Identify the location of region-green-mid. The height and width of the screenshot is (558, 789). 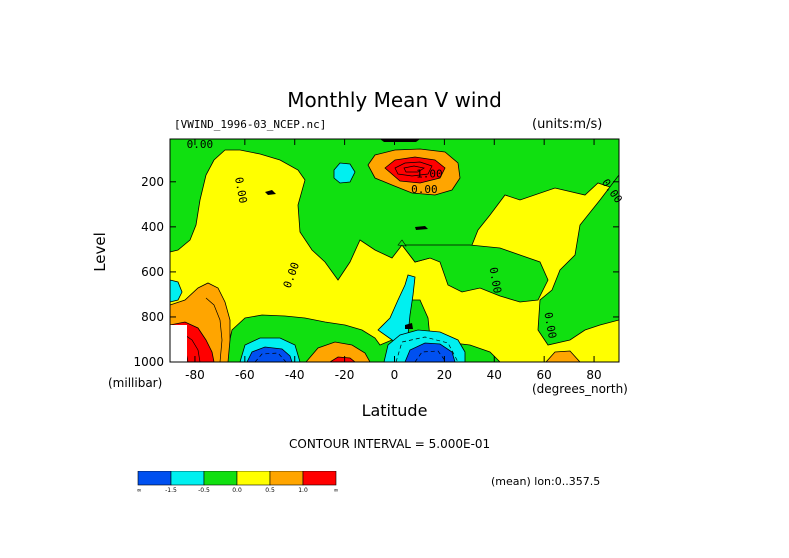
(475, 273).